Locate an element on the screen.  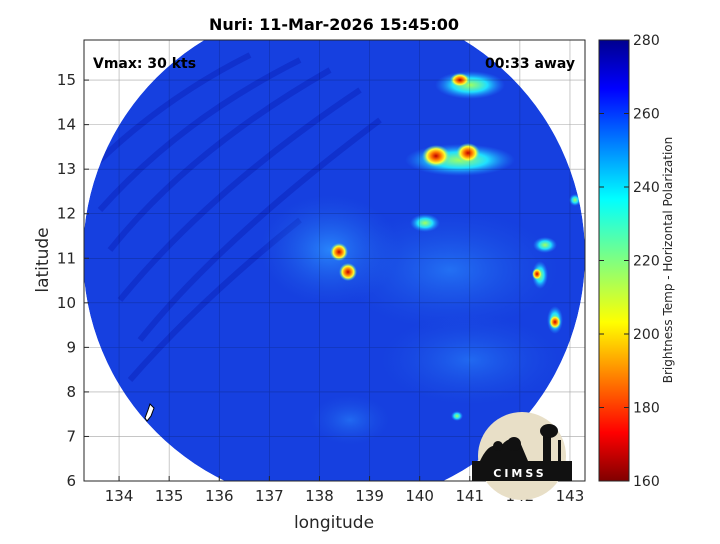
colorbar-tick-label: 160 is located at coordinates (646, 482).